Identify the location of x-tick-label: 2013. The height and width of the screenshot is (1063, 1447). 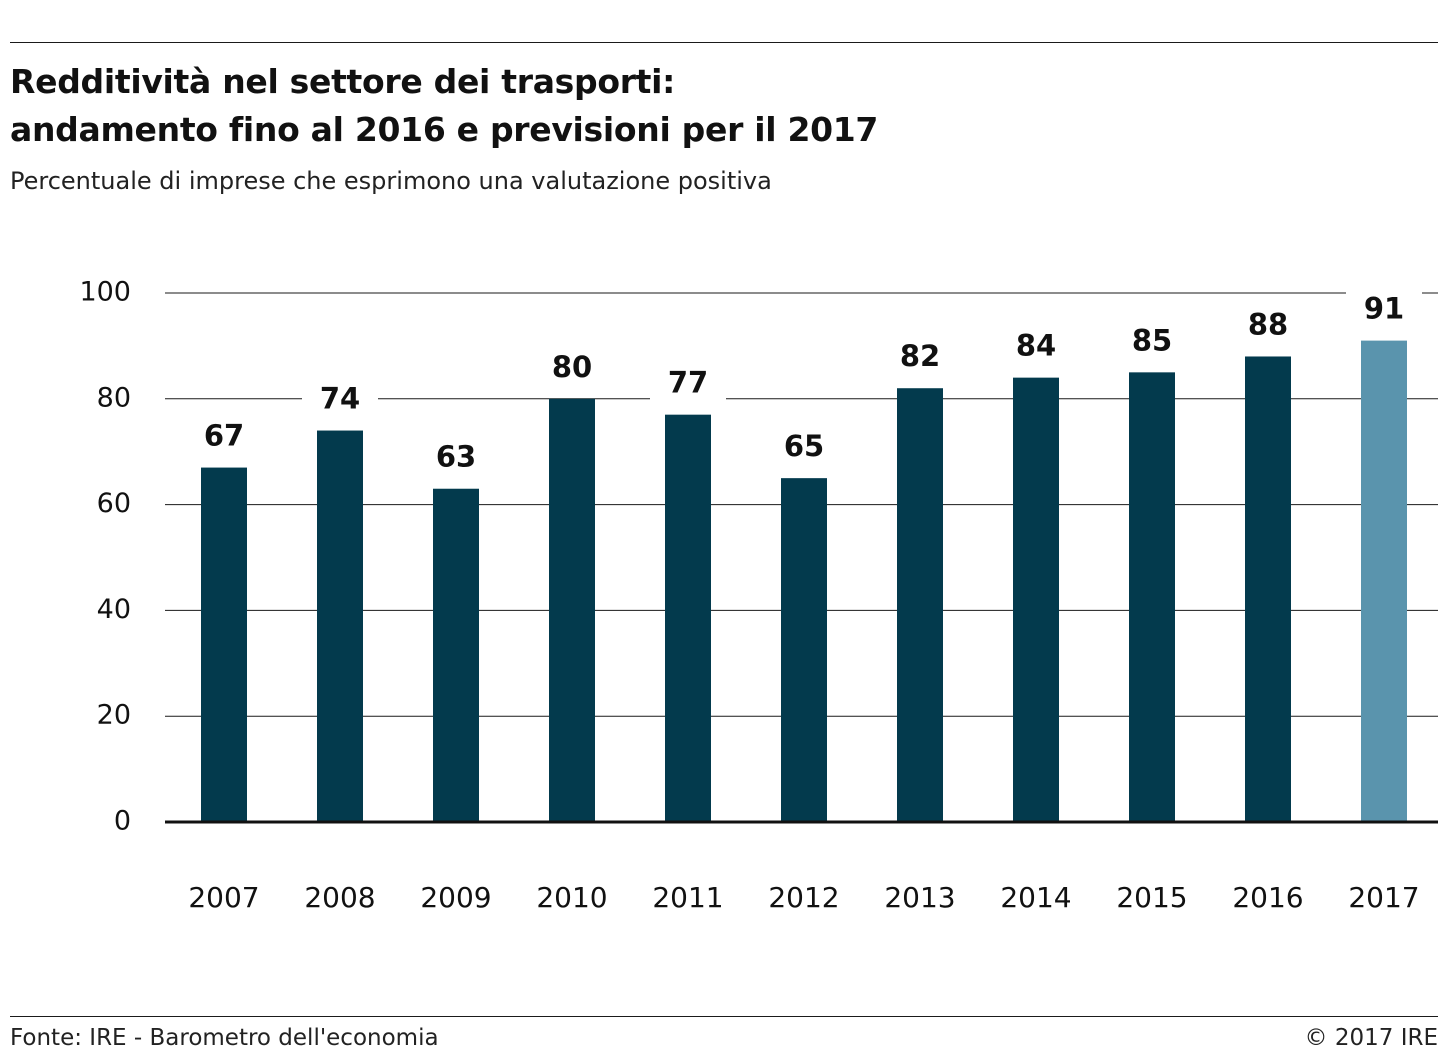
(919, 897).